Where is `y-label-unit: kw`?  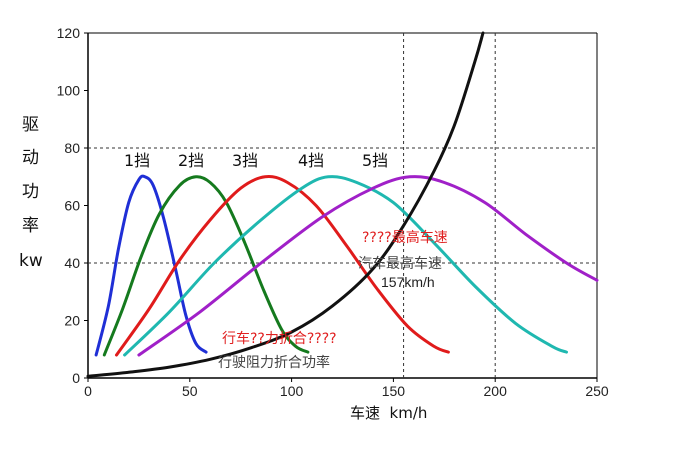 y-label-unit: kw is located at coordinates (31, 261).